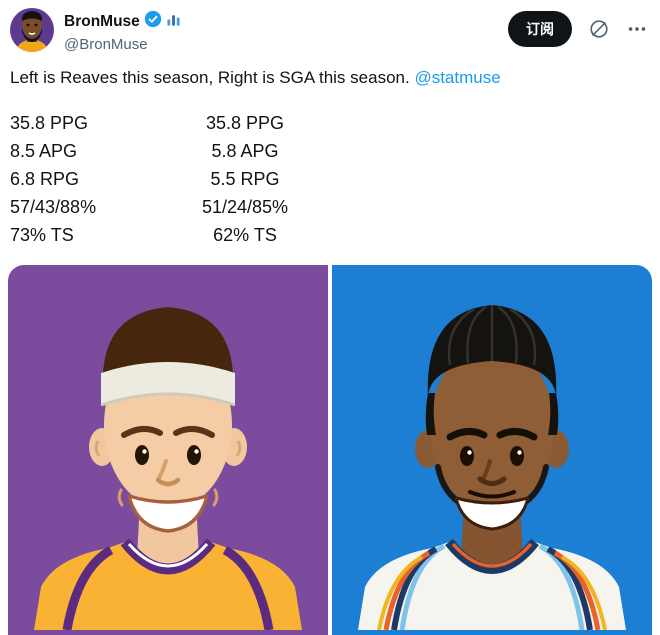 This screenshot has height=635, width=660. I want to click on stat-left-splits: 57/43/88%, so click(53, 207).